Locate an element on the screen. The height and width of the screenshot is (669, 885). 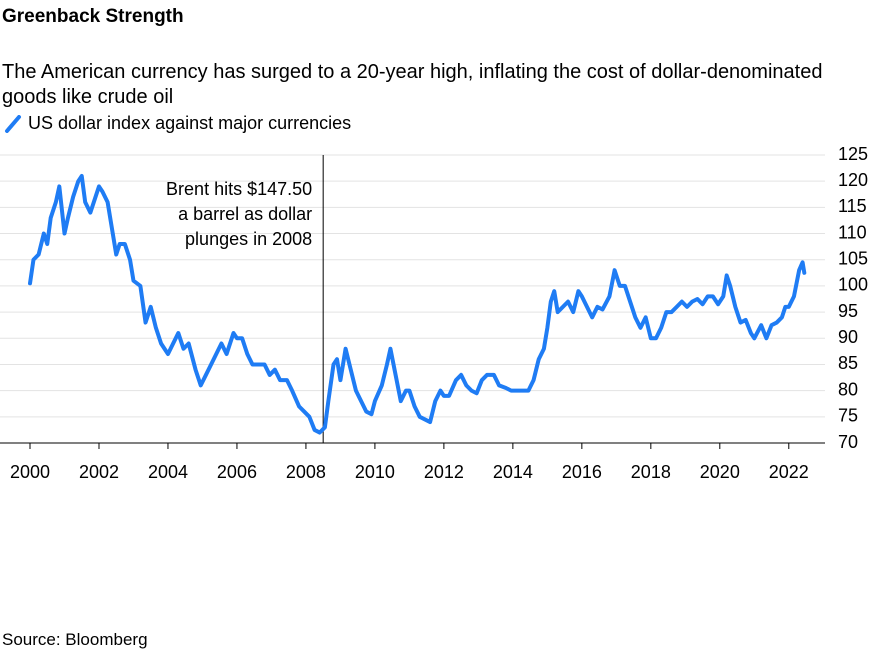
annotation-text: plunges in 2008 is located at coordinates (248, 239).